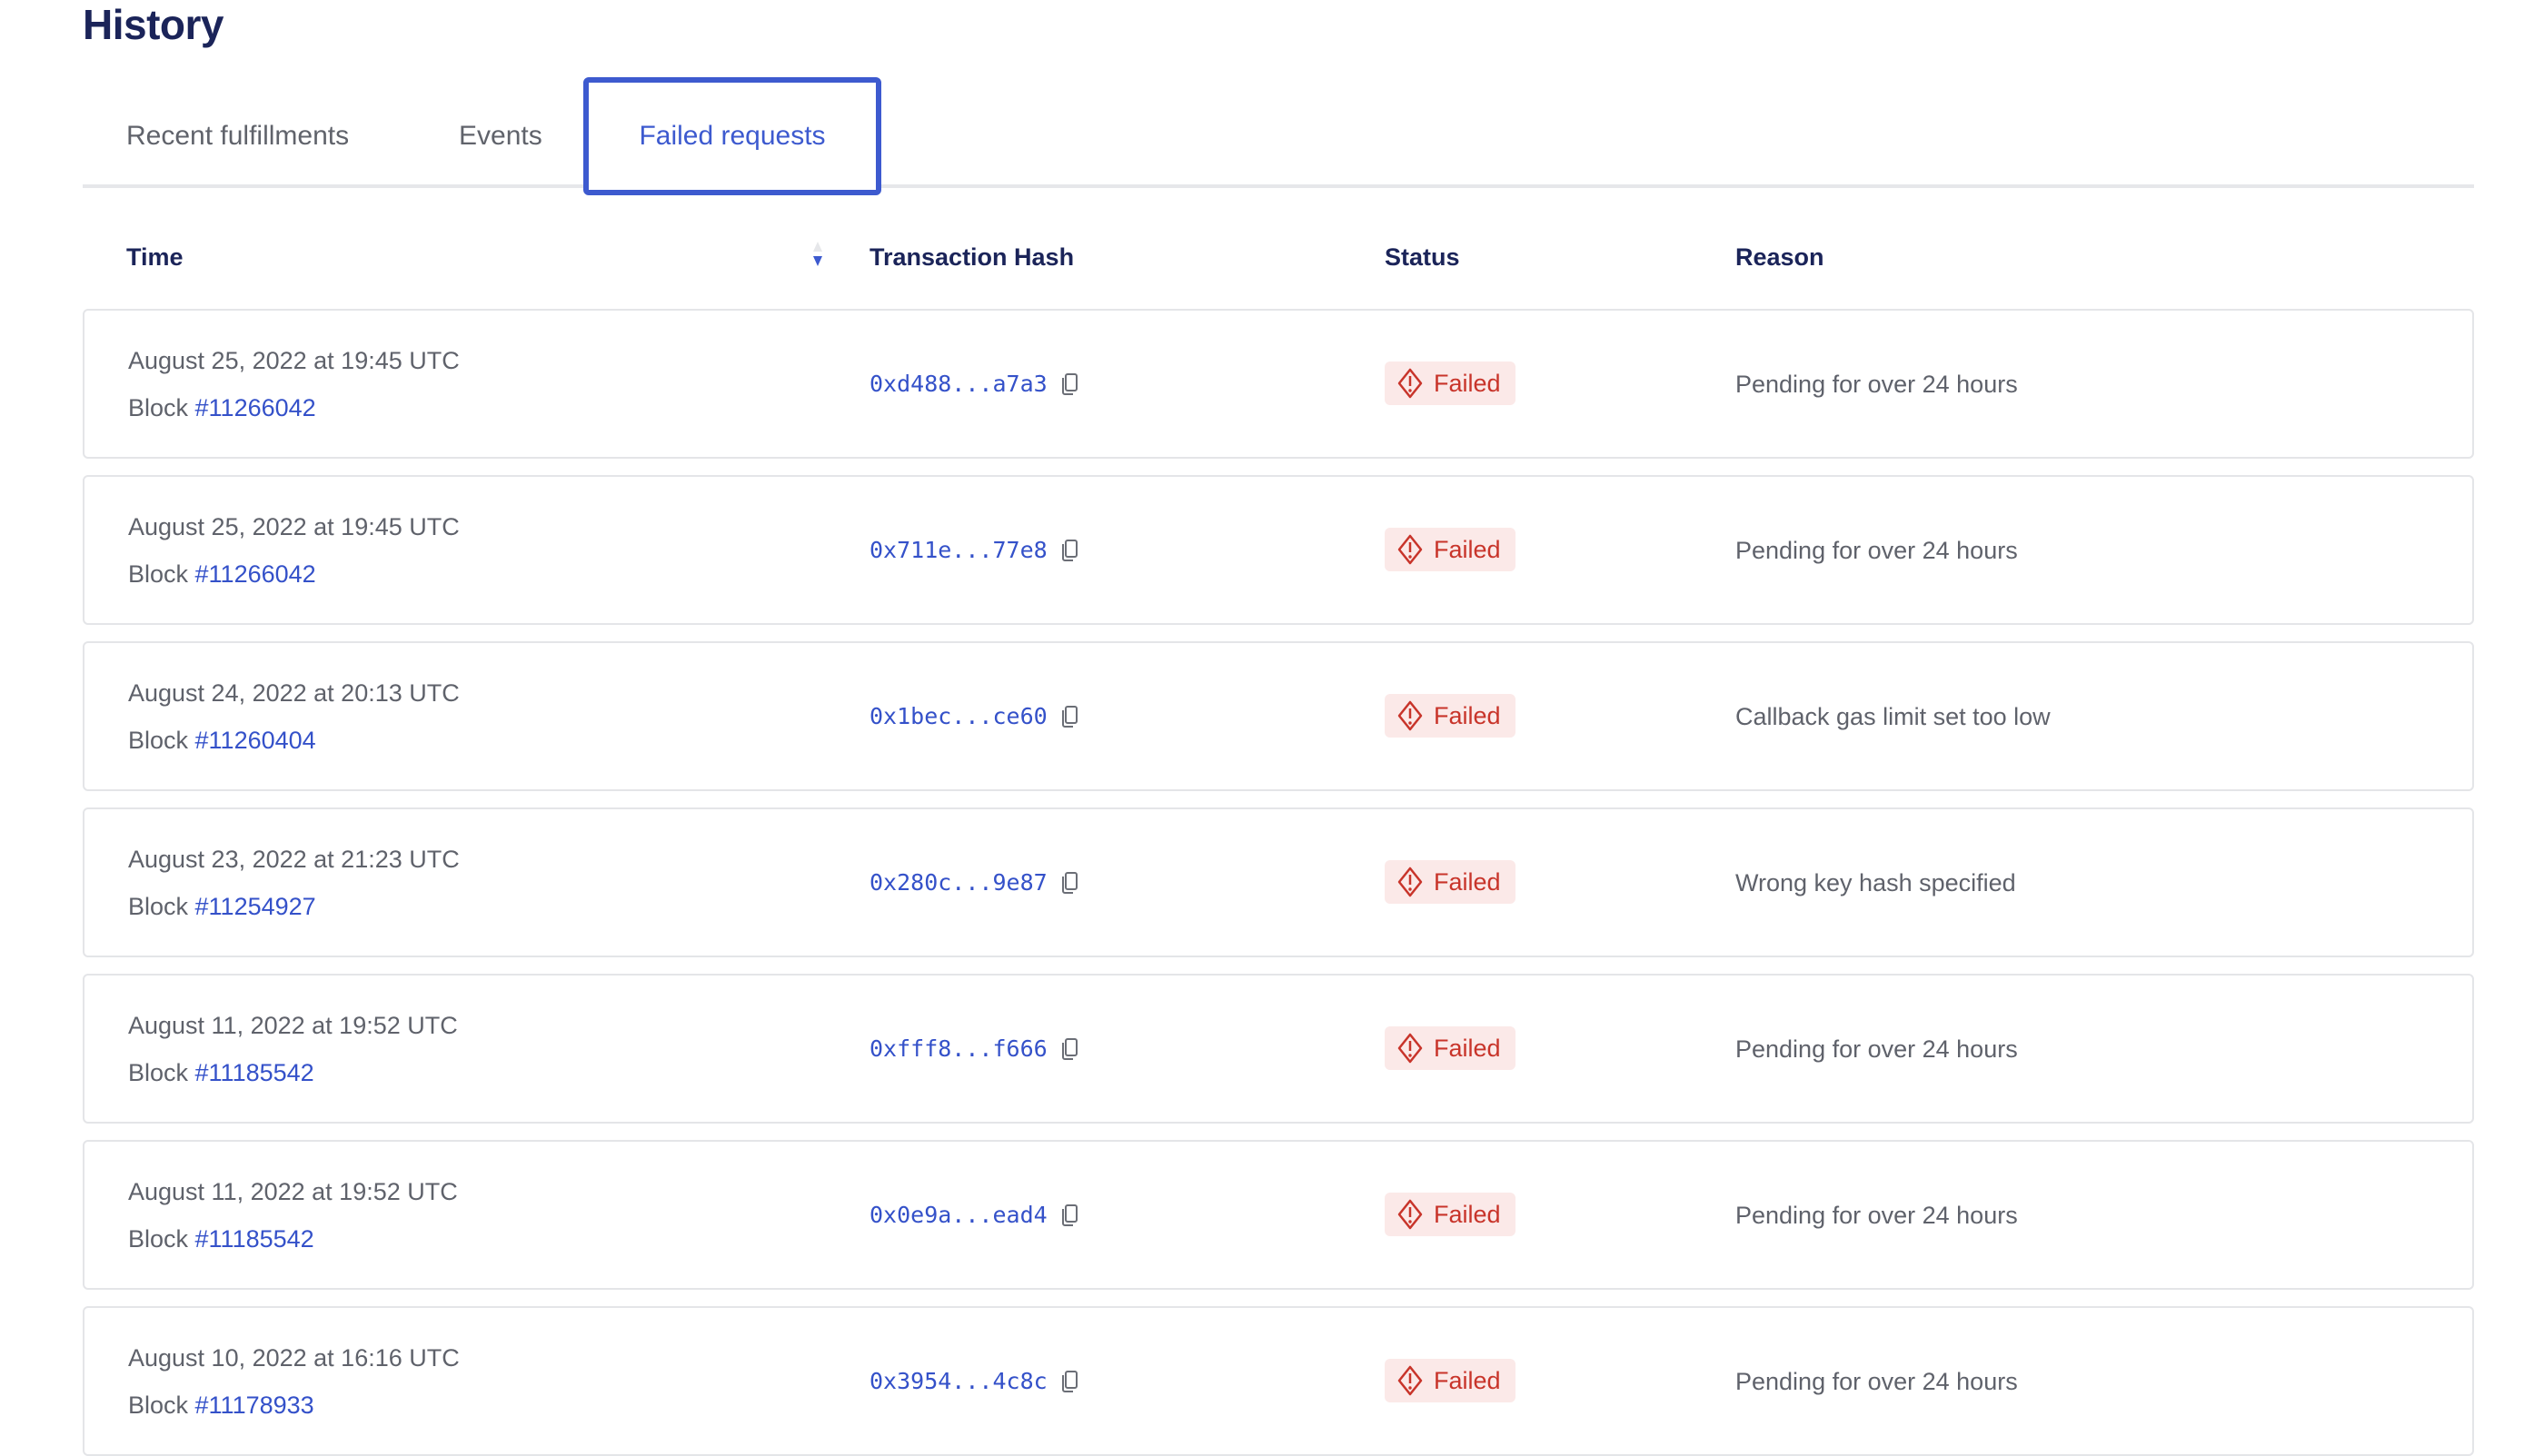 The image size is (2524, 1456). I want to click on row-block: Block #11254927, so click(222, 907).